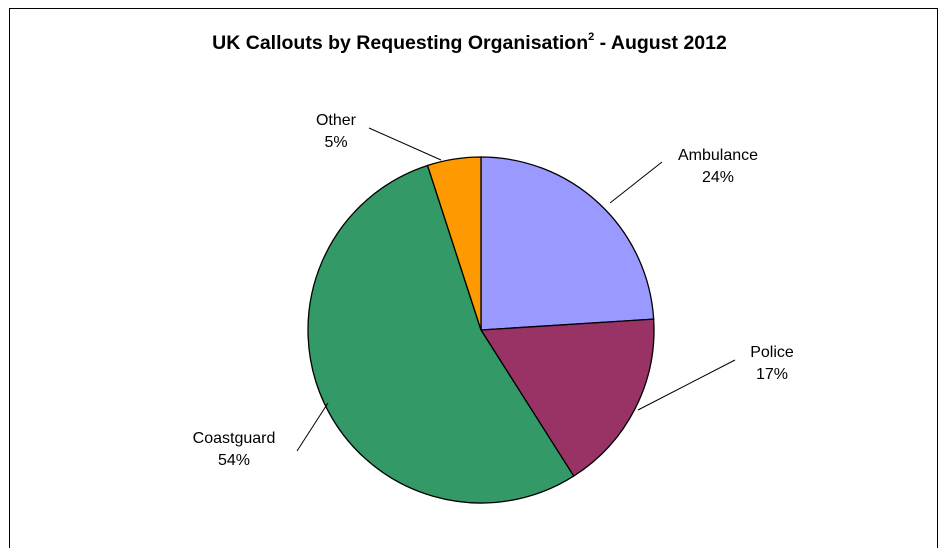 Image resolution: width=939 pixels, height=548 pixels. What do you see at coordinates (405, 144) in the screenshot?
I see `leader-line-other` at bounding box center [405, 144].